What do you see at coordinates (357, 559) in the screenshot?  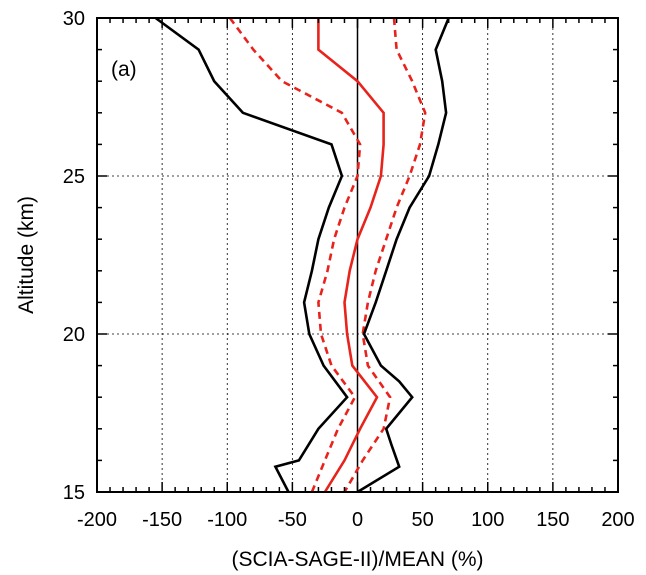 I see `x-axis-title: (SCIA-SAGE-II)/MEAN (%)` at bounding box center [357, 559].